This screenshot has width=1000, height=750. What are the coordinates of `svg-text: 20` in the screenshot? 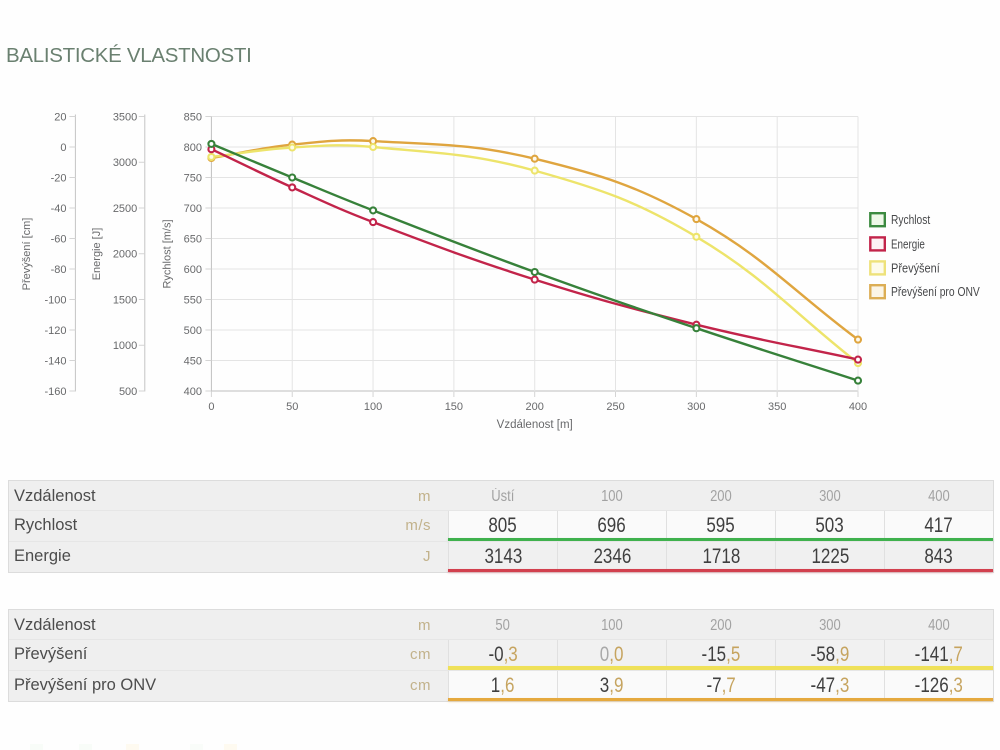 It's located at (60, 117).